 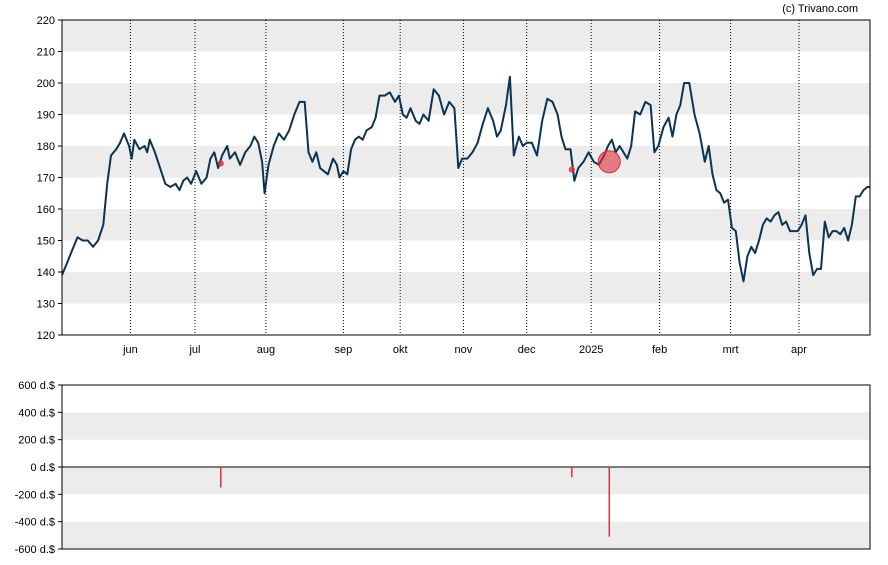 I want to click on x-tick-label: nov, so click(x=464, y=350).